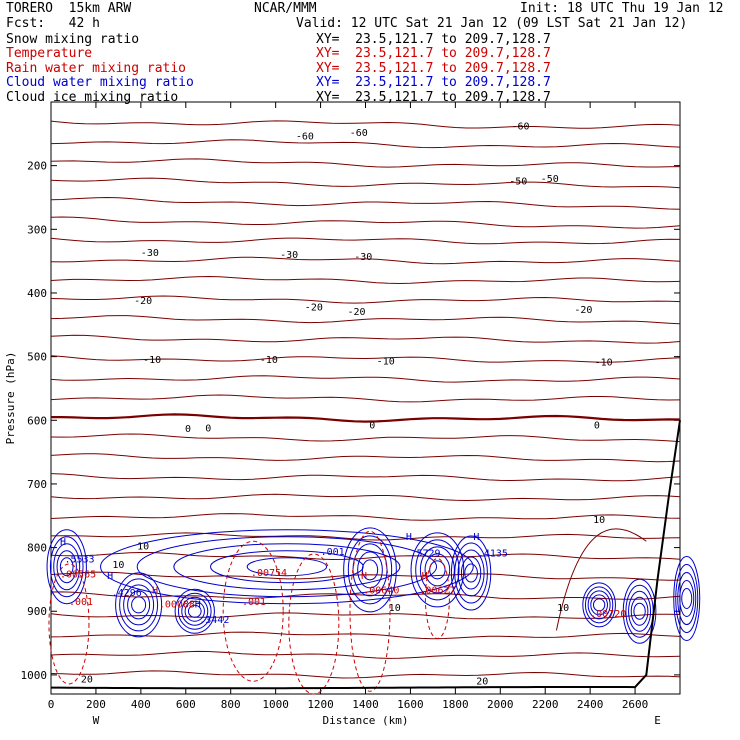 The image size is (740, 740). I want to click on x-tick-label: 0, so click(51, 704).